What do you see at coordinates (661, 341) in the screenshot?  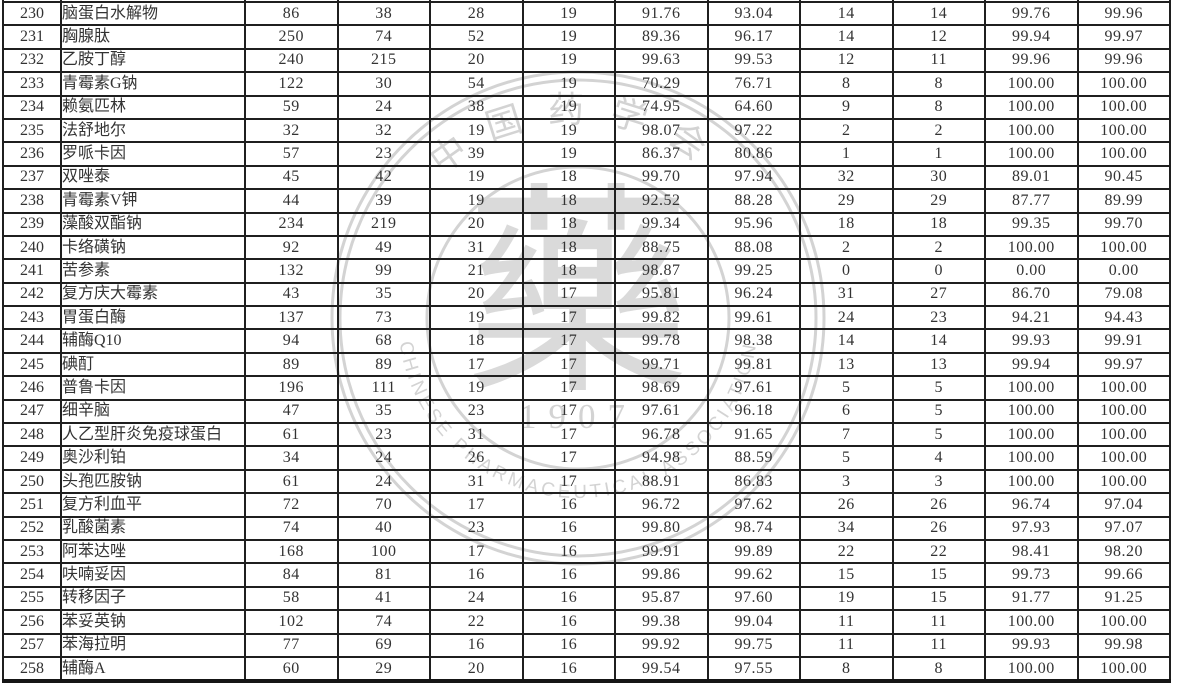 I see `value-cell: 99.78` at bounding box center [661, 341].